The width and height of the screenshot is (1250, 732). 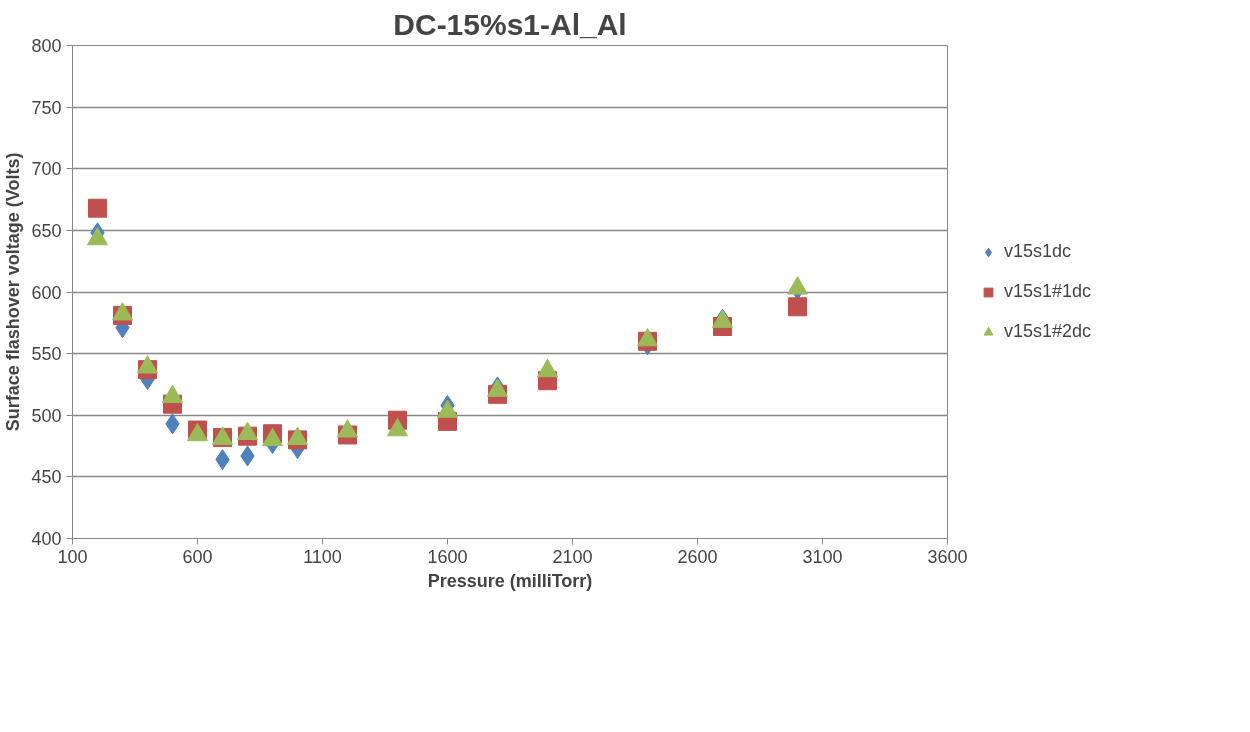 What do you see at coordinates (46, 292) in the screenshot?
I see `y-tick-label: 600` at bounding box center [46, 292].